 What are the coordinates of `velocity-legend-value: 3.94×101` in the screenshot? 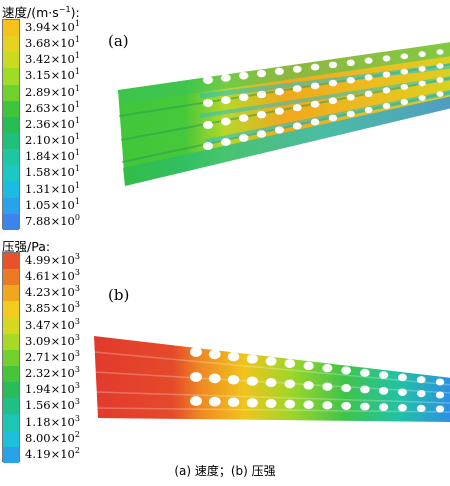 It's located at (52, 26).